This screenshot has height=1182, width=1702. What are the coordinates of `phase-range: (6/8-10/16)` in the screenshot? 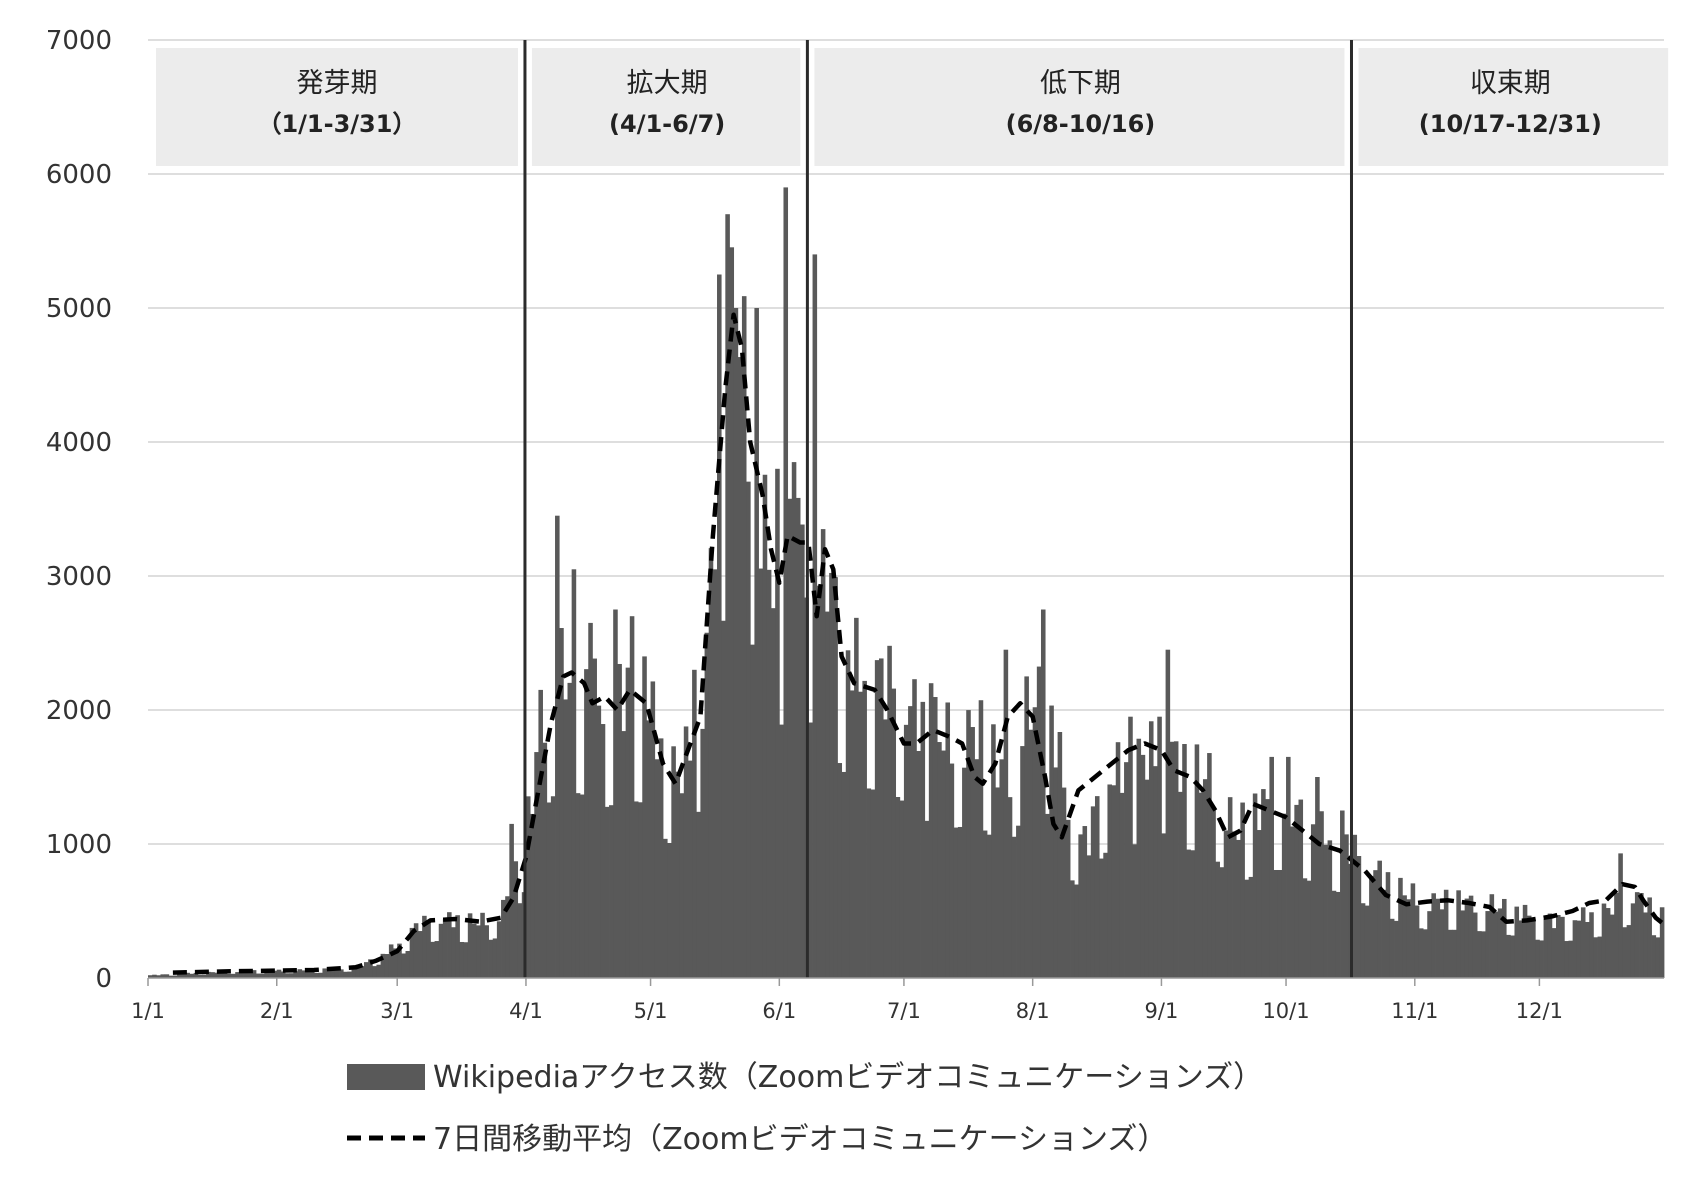 It's located at (1081, 124).